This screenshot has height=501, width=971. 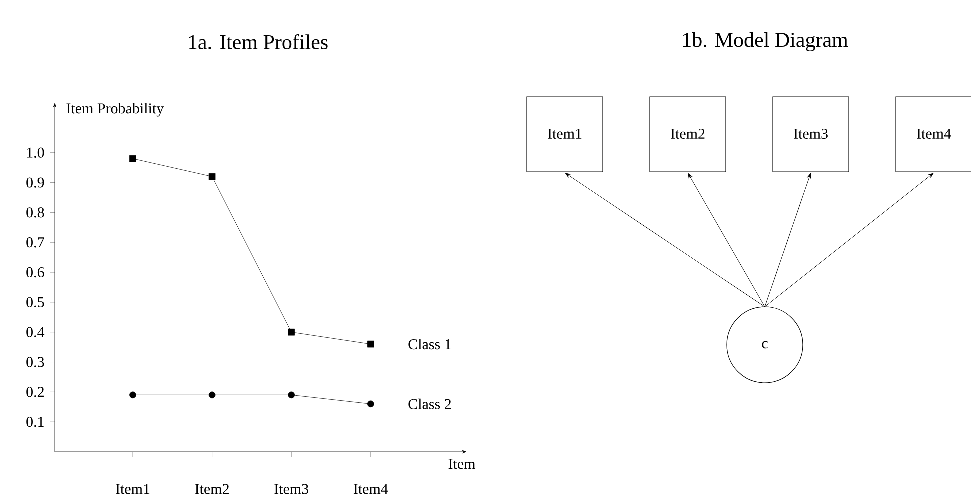 I want to click on y-tick-label: 0.7, so click(x=35, y=243).